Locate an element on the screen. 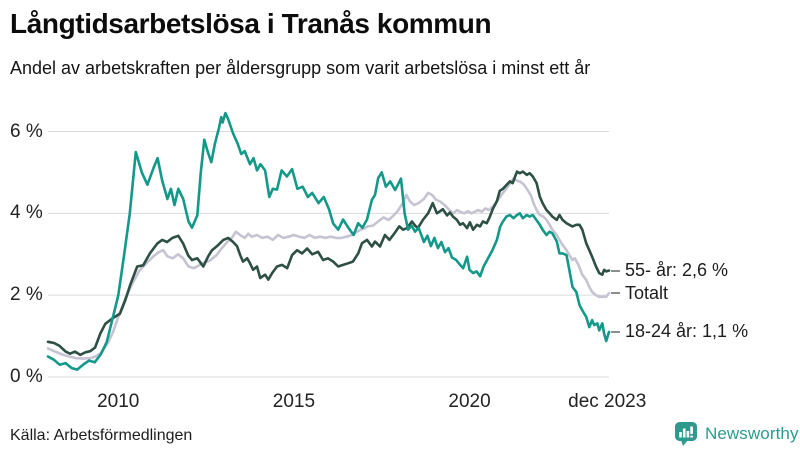 The height and width of the screenshot is (450, 800). page-title: Långtidsarbetslösa i Tranås kommun is located at coordinates (251, 23).